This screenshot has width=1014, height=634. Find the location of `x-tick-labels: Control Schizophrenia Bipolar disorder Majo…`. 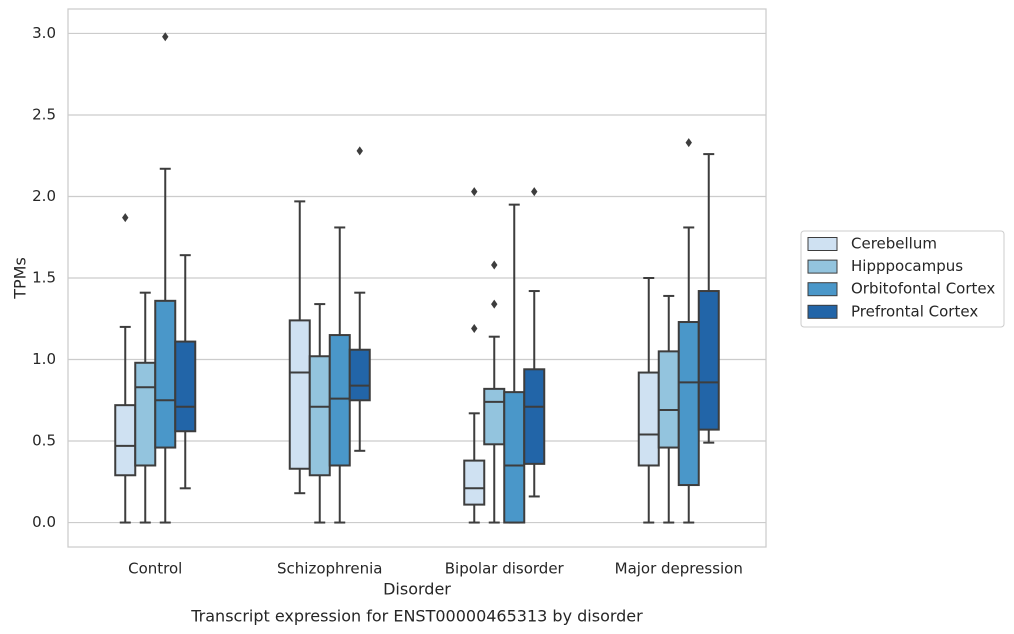

x-tick-labels: Control Schizophrenia Bipolar disorder Majo… is located at coordinates (435, 569).